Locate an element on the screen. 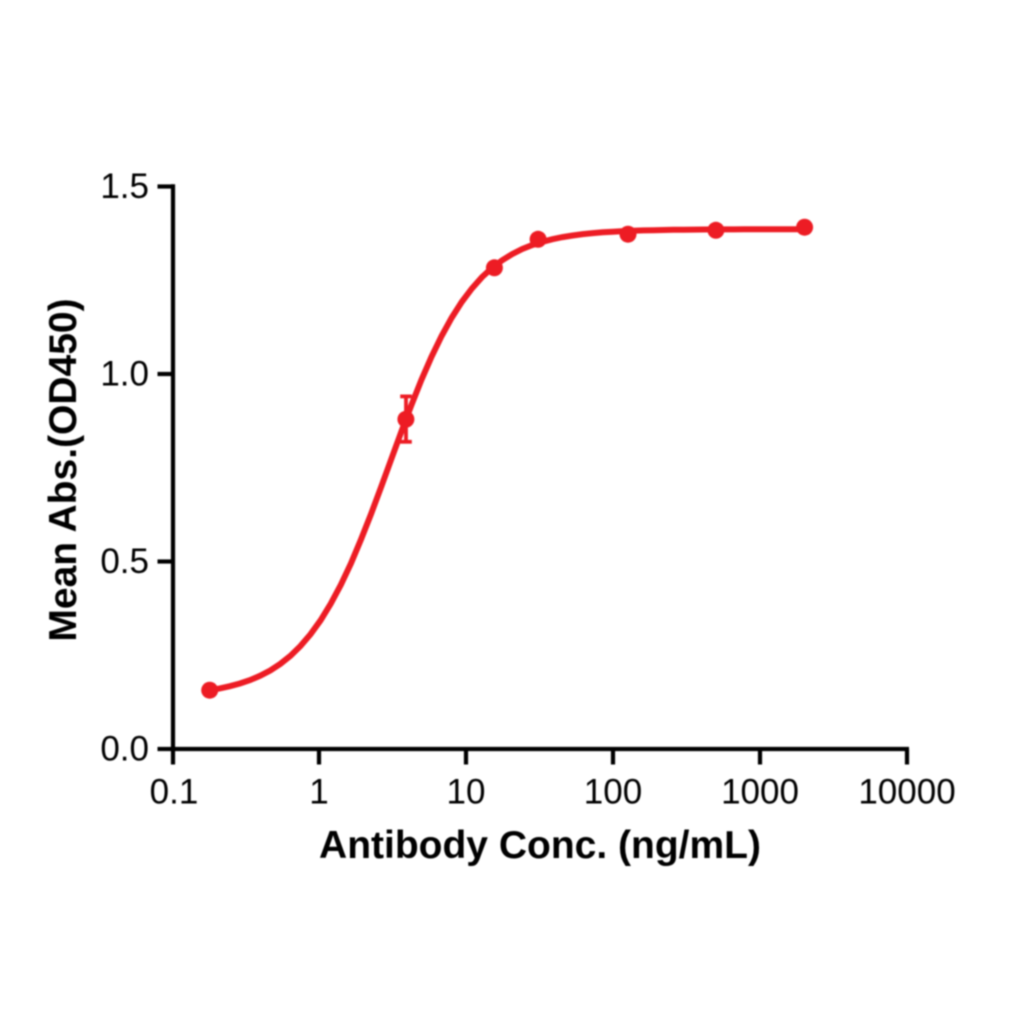 This screenshot has width=1024, height=1024. svg-text: 10 is located at coordinates (466, 792).